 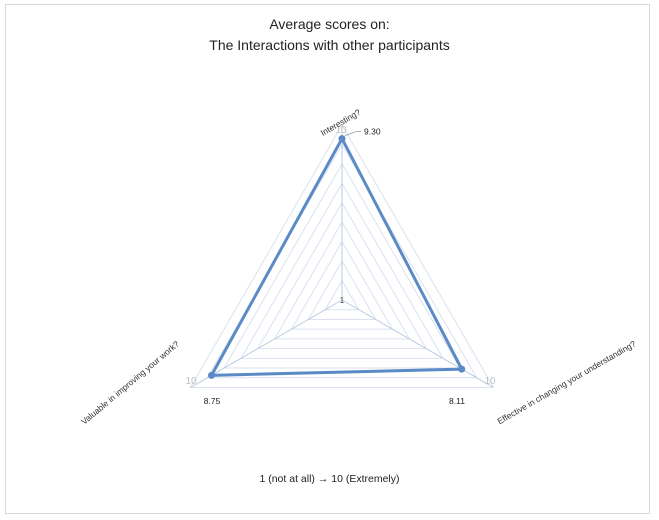 What do you see at coordinates (329, 479) in the screenshot?
I see `scale-footnote: 1 (not at all) → 10 (Extremely)` at bounding box center [329, 479].